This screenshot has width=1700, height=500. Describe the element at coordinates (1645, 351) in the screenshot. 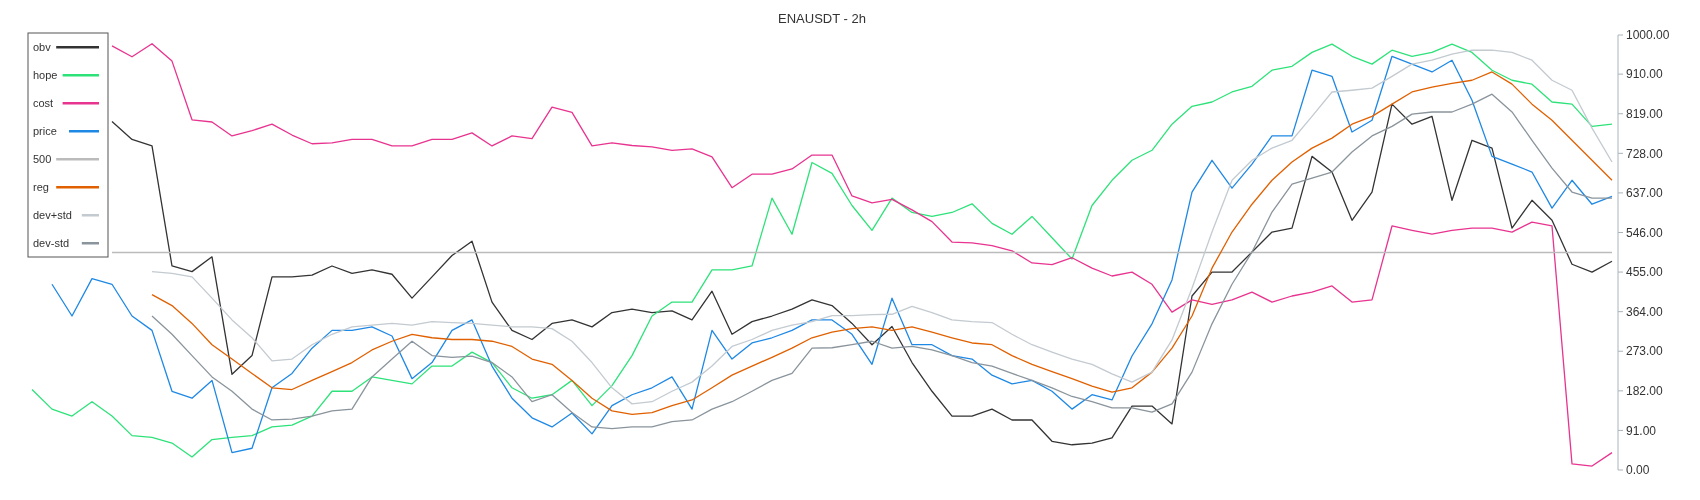

I see `y-tick-label: 273.00` at that location.